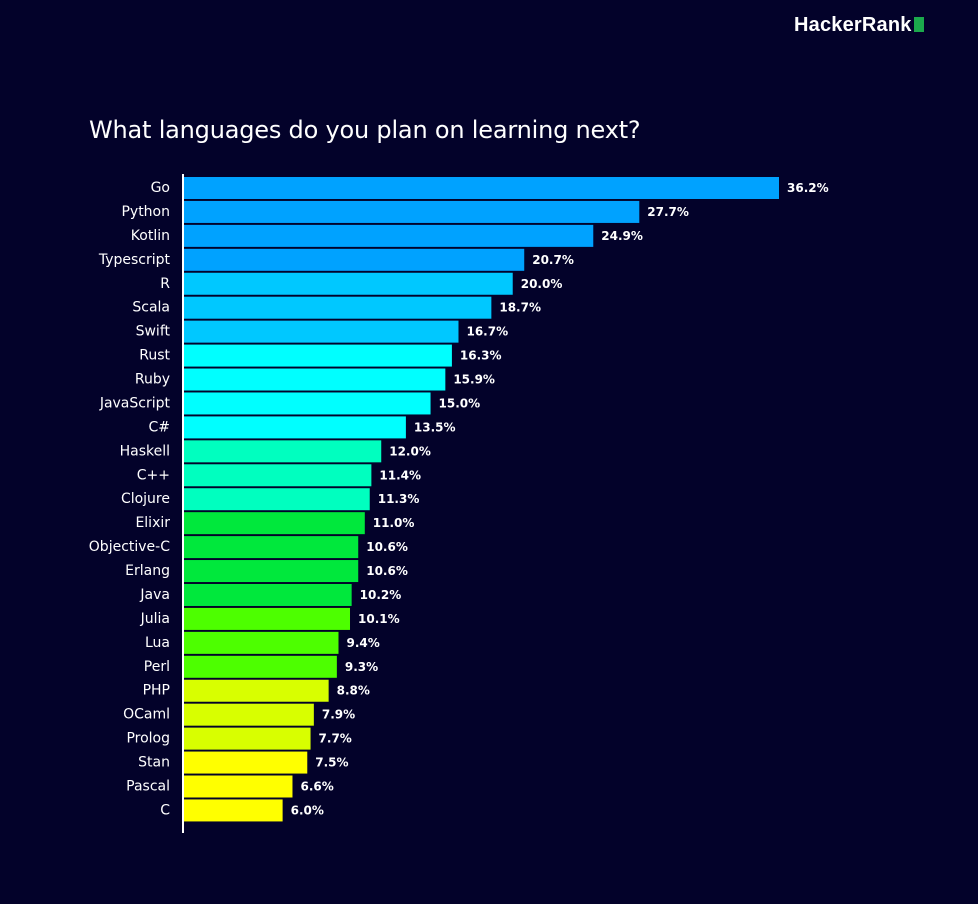 This screenshot has height=904, width=978. I want to click on value-label: 15.9%, so click(474, 380).